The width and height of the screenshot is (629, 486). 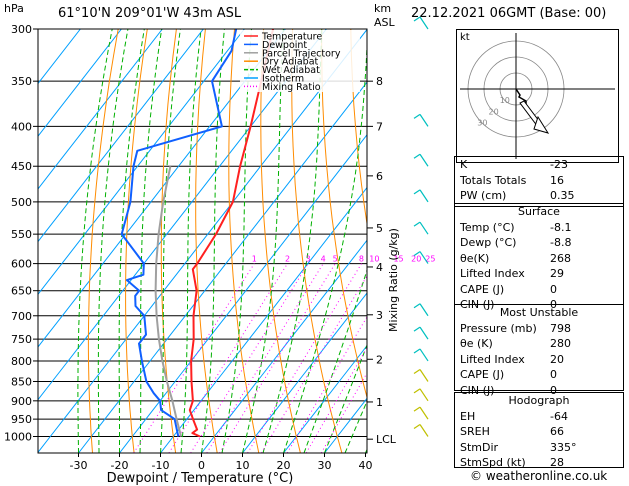 What do you see at coordinates (560, 258) in the screenshot?
I see `surface-value: 268` at bounding box center [560, 258].